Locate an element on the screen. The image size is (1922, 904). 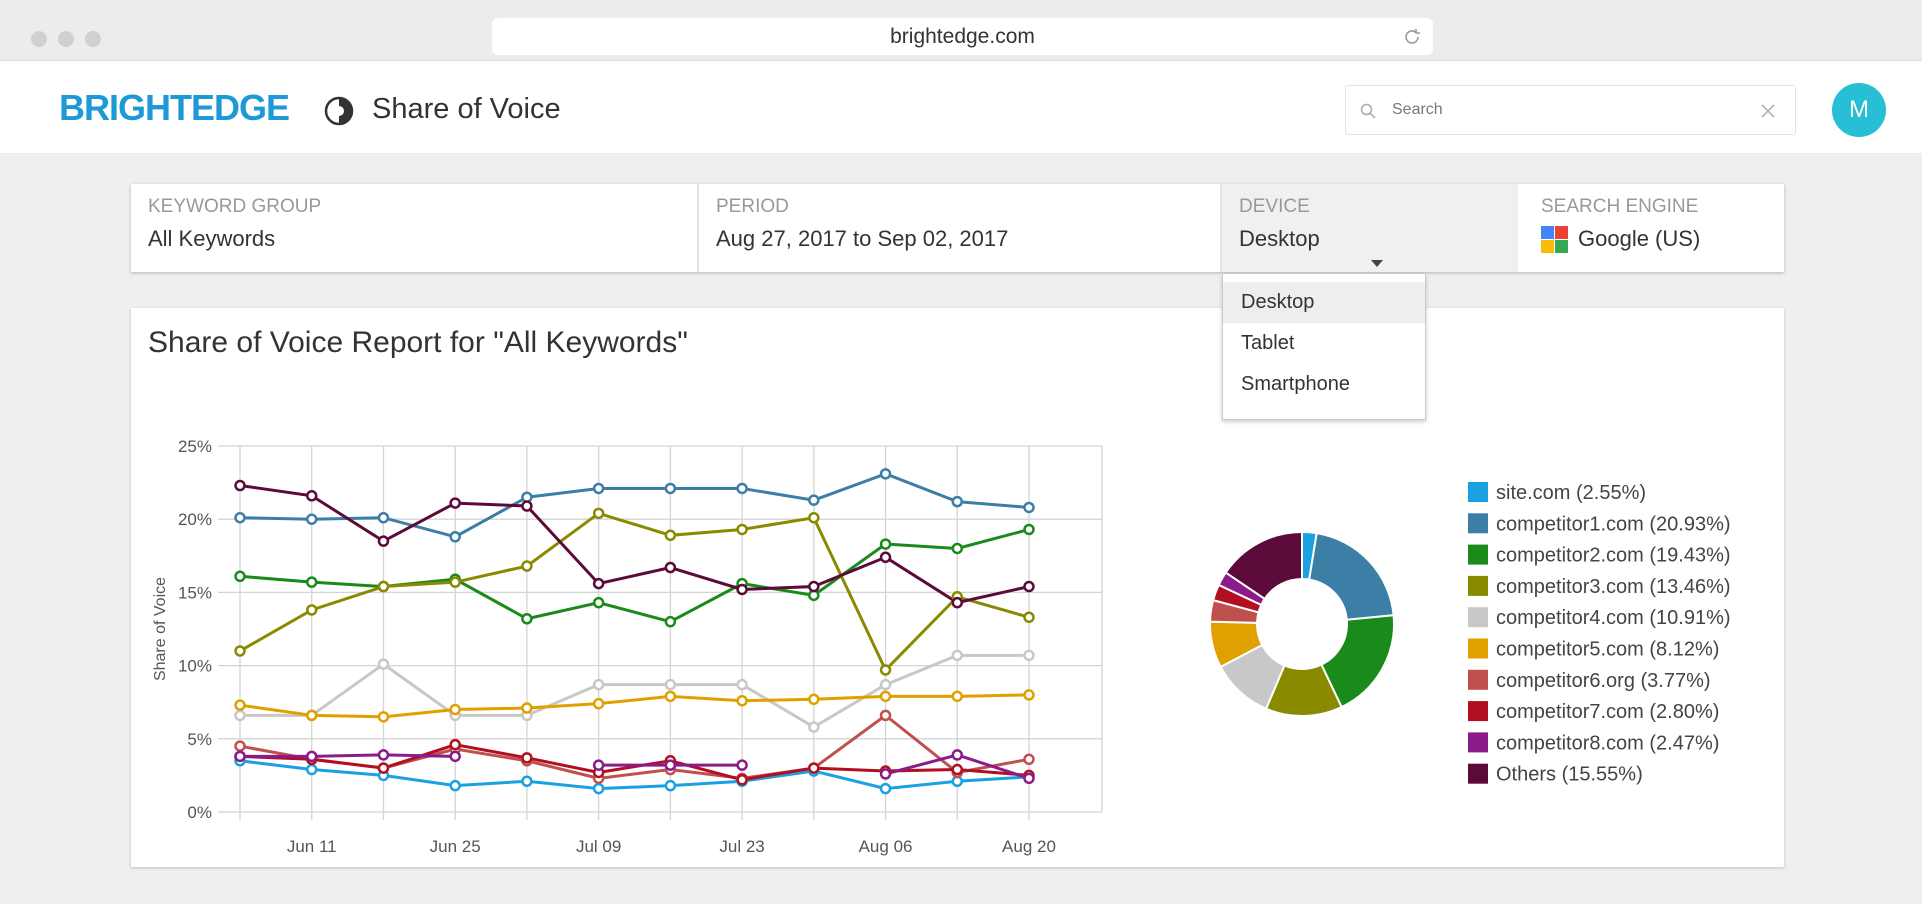
filter-label: PERIOD is located at coordinates (752, 206).